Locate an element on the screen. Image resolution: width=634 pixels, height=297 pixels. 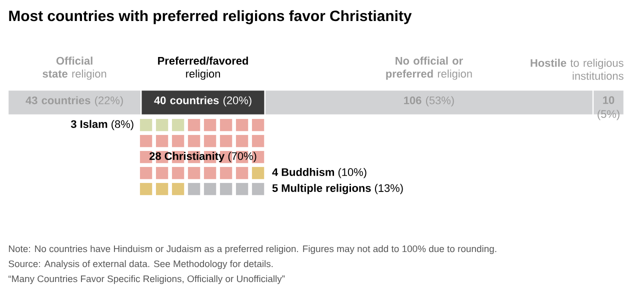
chart-title: Most countries with preferred religions favor Christianity is located at coordinates (210, 17).